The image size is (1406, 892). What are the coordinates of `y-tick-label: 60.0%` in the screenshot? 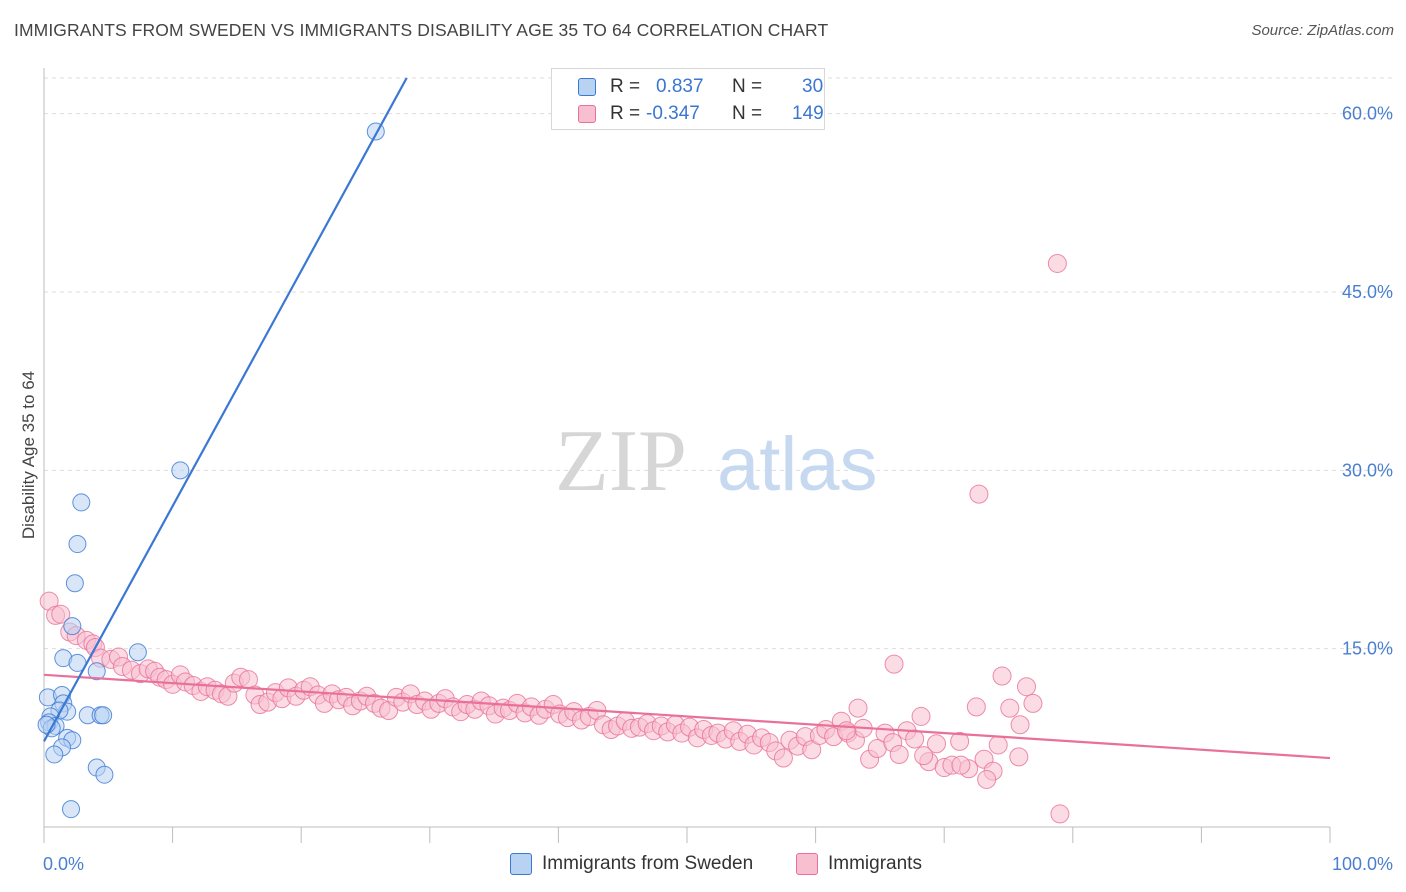 It's located at (1367, 114).